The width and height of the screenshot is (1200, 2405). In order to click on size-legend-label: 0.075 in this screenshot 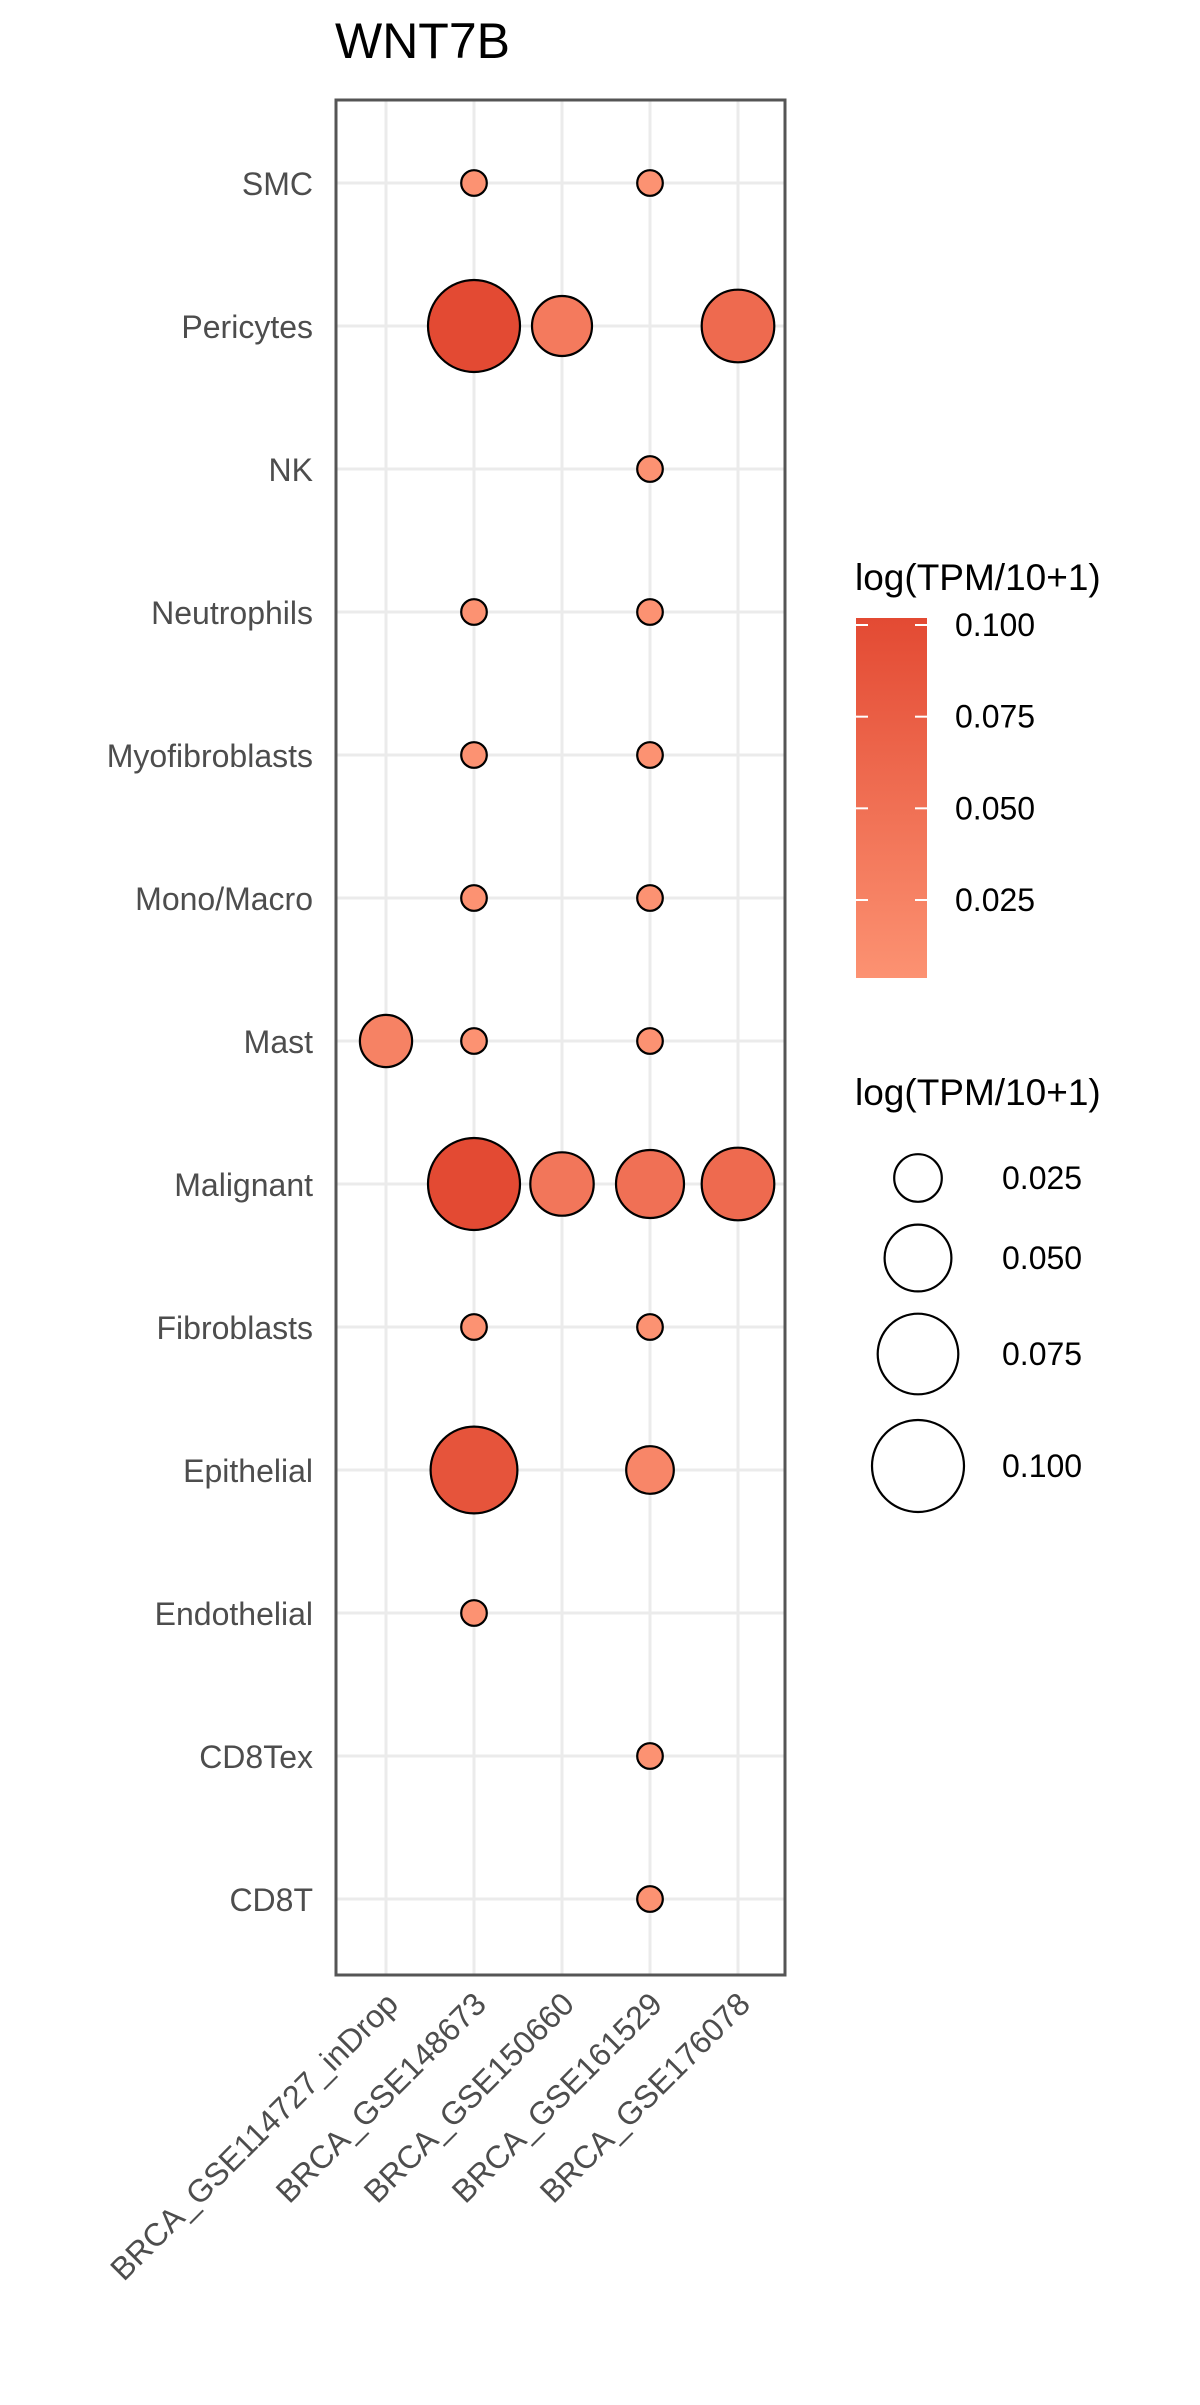, I will do `click(1042, 1354)`.